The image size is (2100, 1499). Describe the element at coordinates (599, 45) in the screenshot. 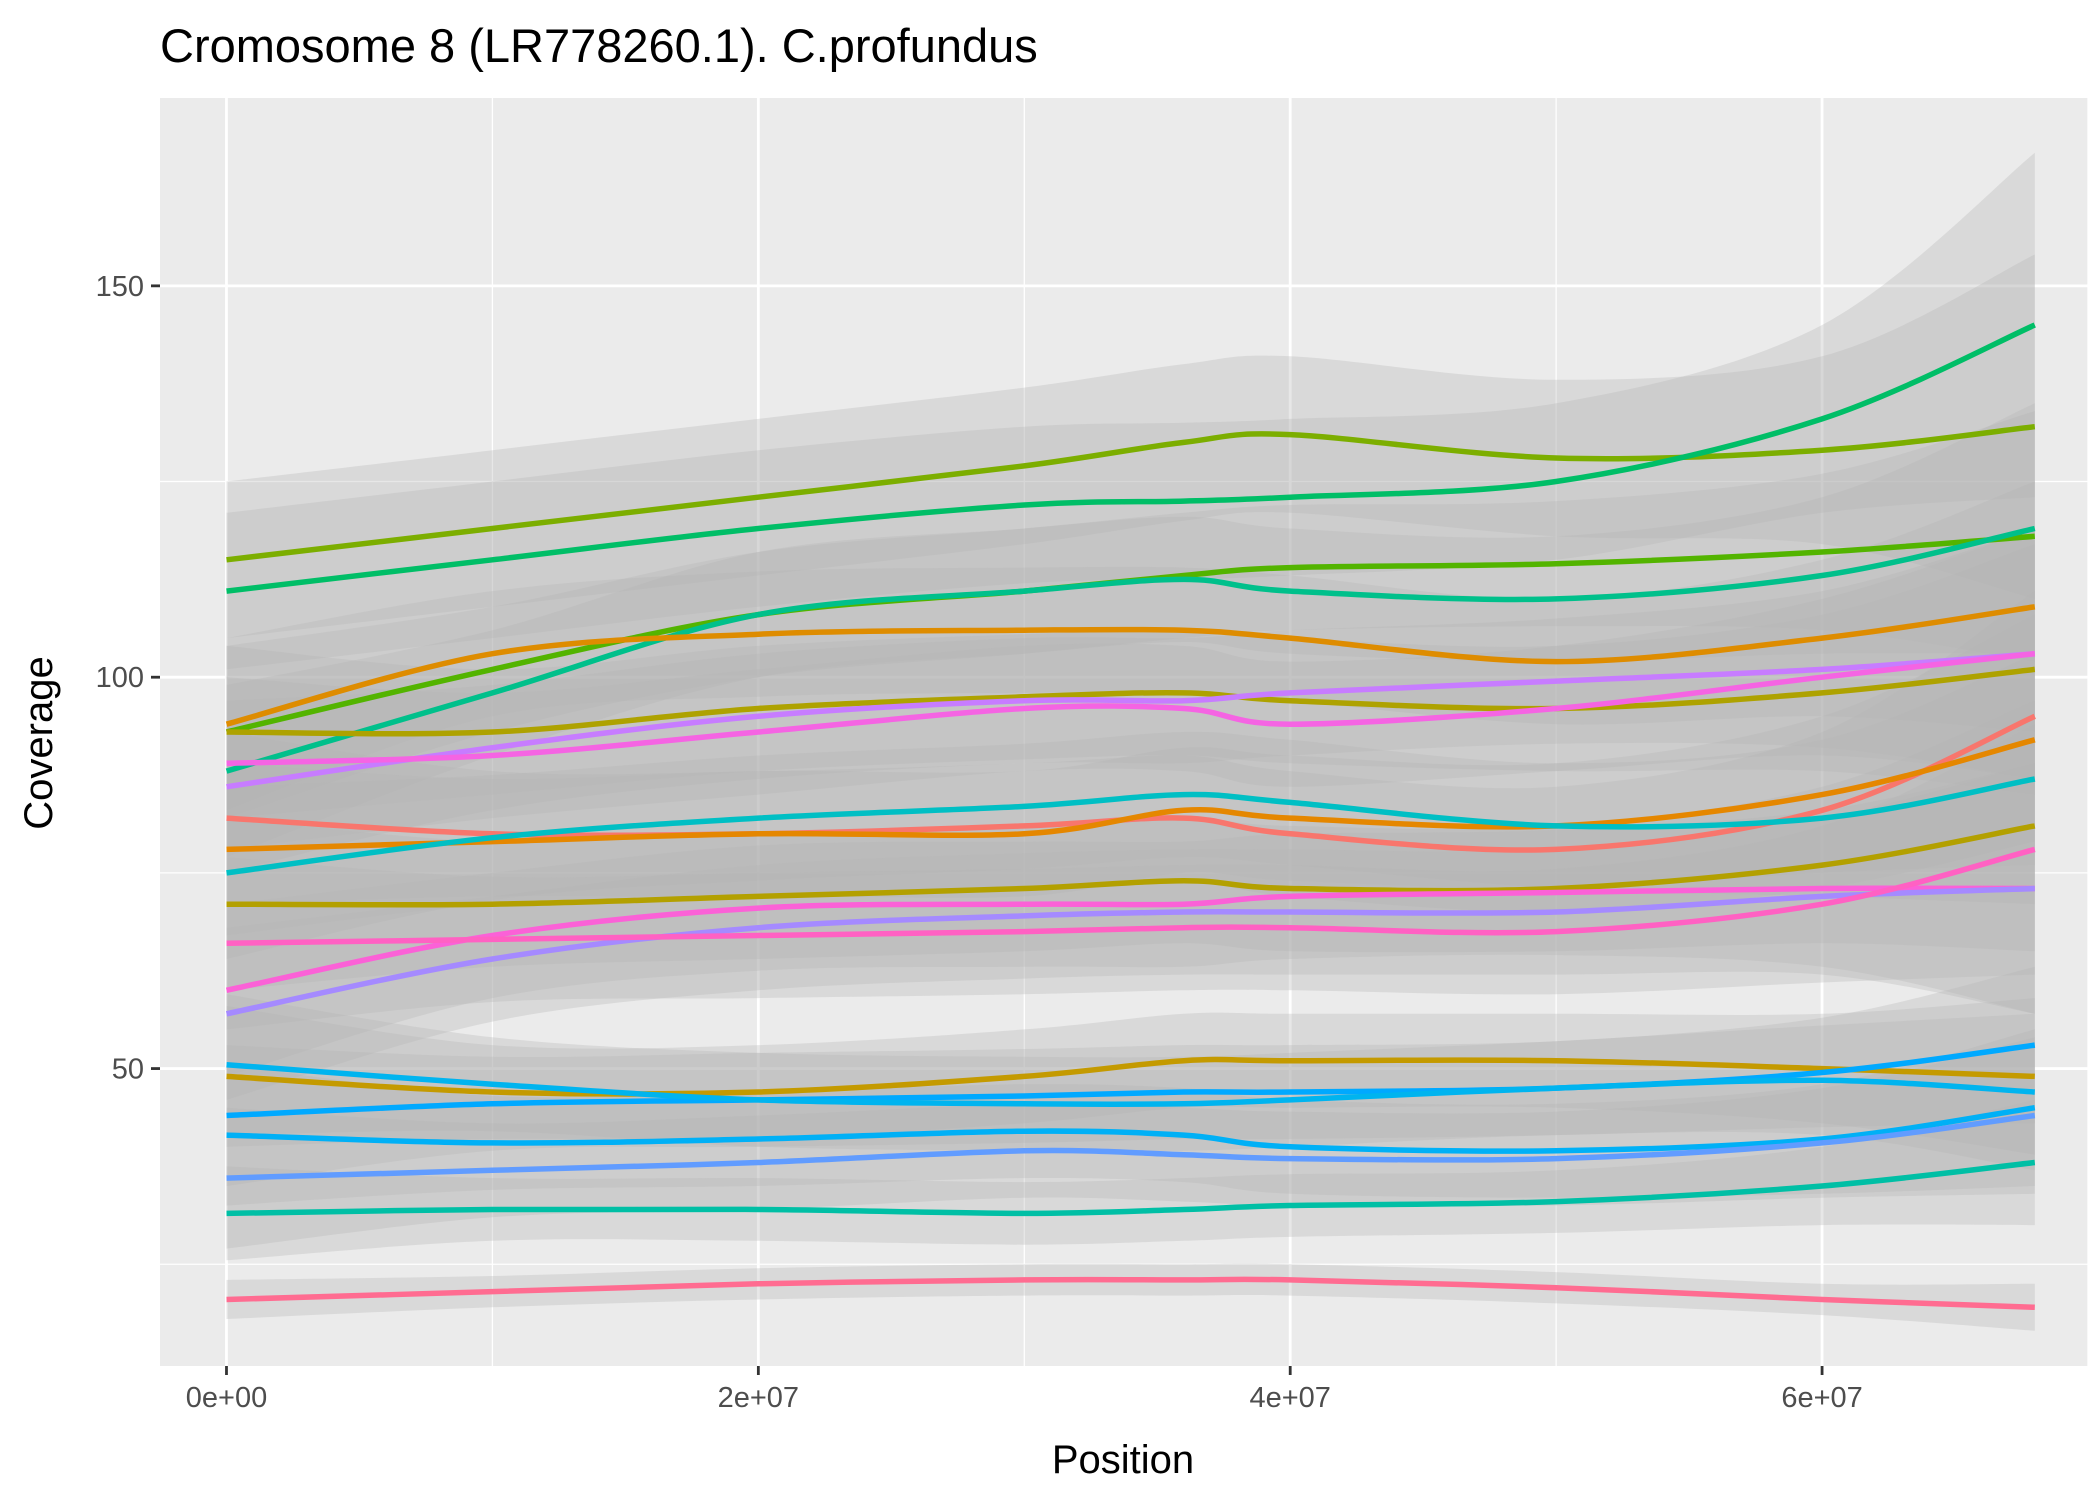

I see `chart-title: Cromosome 8 (LR778260.1). C.profundus` at that location.